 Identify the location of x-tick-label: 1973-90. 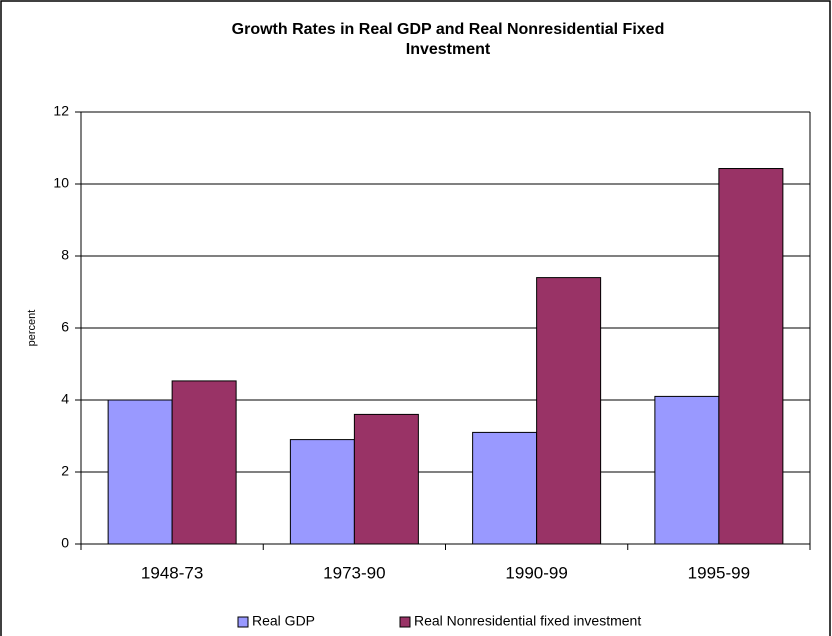
(354, 572).